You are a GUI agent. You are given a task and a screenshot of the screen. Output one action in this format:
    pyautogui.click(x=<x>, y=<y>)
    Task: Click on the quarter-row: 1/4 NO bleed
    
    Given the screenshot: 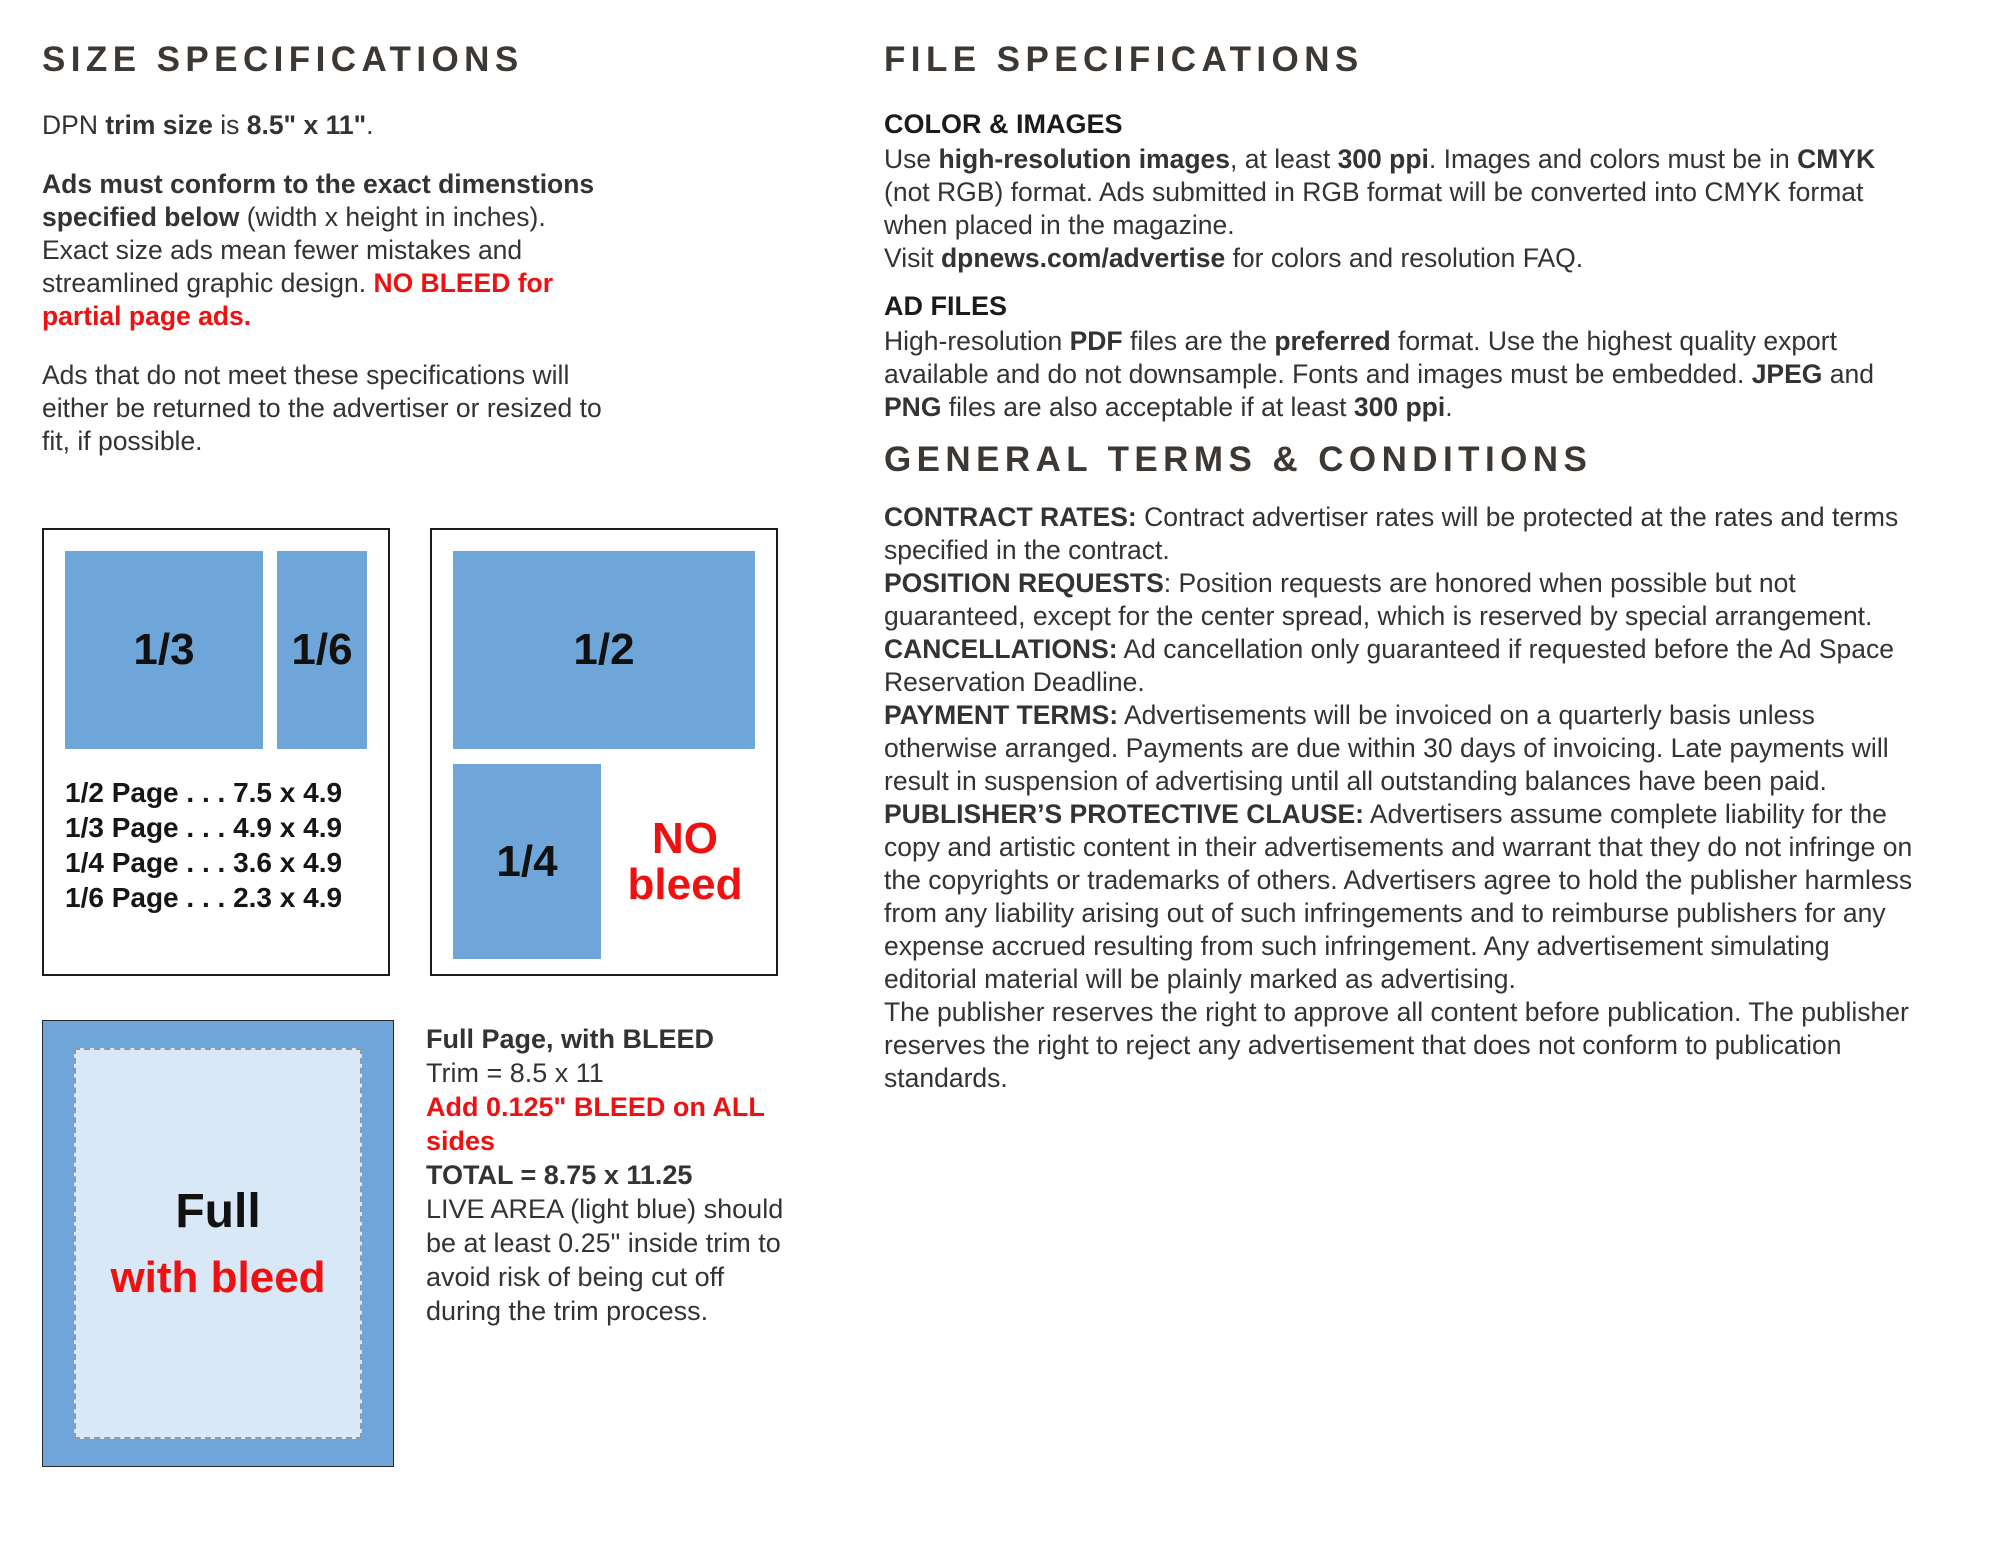 What is the action you would take?
    pyautogui.click(x=604, y=862)
    